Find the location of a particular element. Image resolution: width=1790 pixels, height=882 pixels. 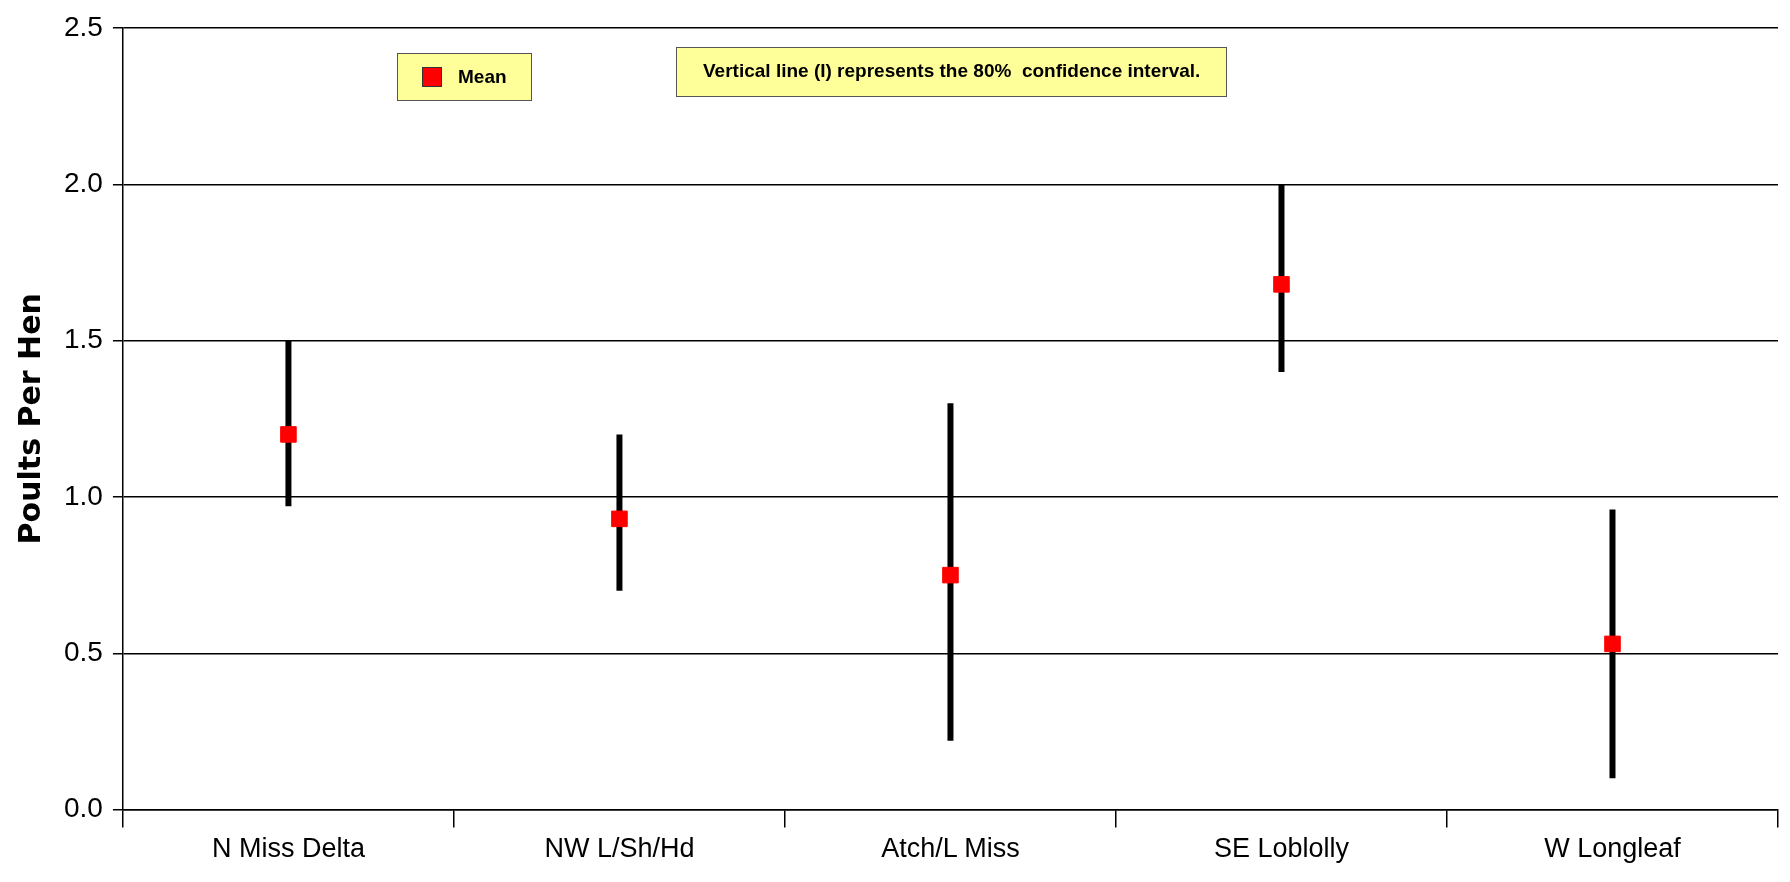

legend-label: Mean is located at coordinates (482, 77).